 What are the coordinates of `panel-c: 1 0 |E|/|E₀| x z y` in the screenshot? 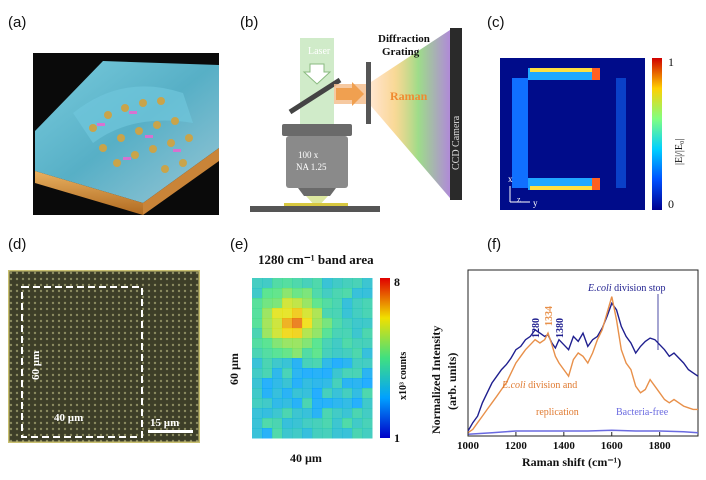 It's located at (600, 135).